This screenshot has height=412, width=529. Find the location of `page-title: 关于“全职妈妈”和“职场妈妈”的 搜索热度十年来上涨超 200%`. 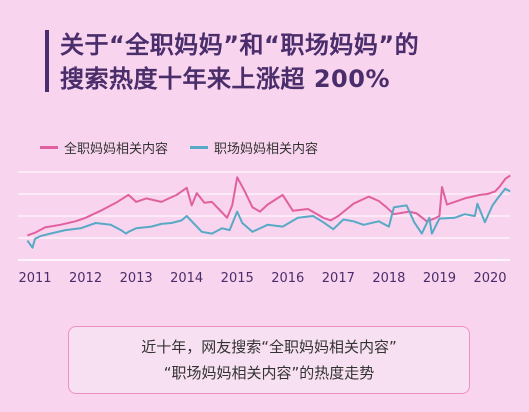

page-title: 关于“全职妈妈”和“职场妈妈”的 搜索热度十年来上涨超 200% is located at coordinates (239, 62).